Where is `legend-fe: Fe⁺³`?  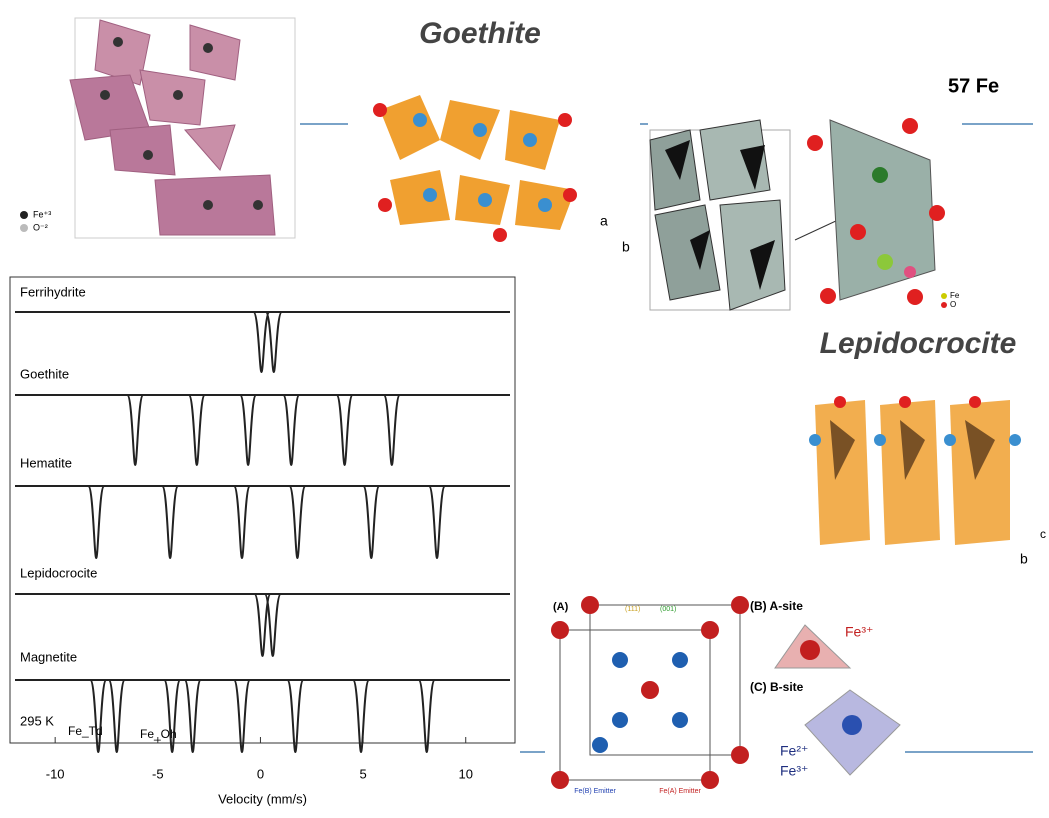
legend-fe: Fe⁺³ is located at coordinates (42, 214).